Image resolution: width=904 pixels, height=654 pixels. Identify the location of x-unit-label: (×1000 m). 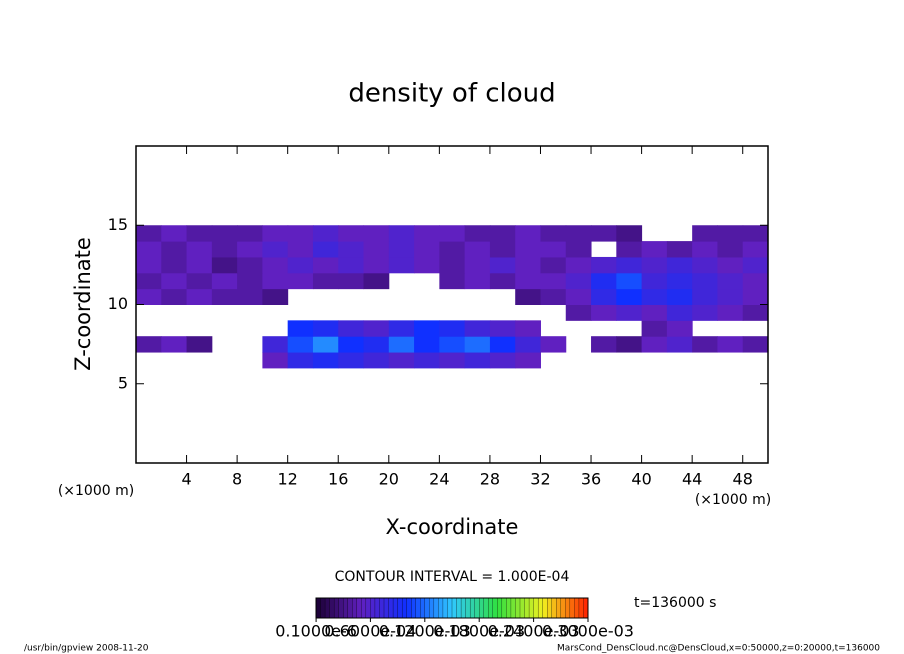
(733, 500).